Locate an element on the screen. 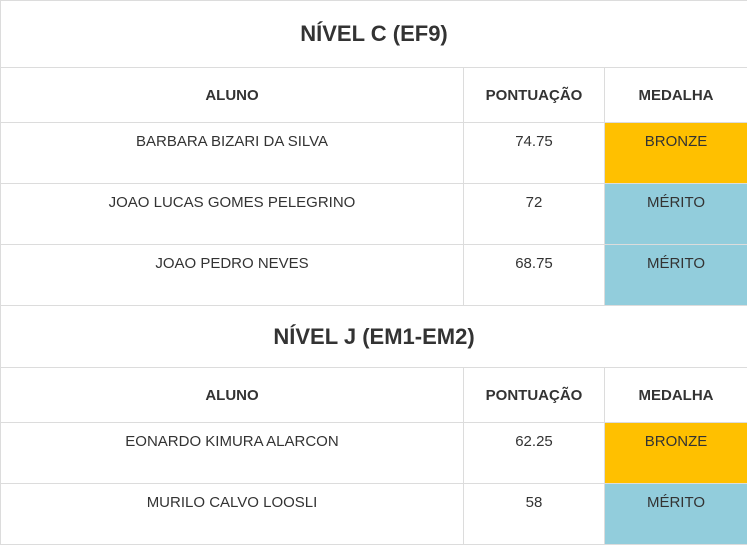  table-row: JOAO PEDRO NEVES 68.75 MÉRITO is located at coordinates (374, 275).